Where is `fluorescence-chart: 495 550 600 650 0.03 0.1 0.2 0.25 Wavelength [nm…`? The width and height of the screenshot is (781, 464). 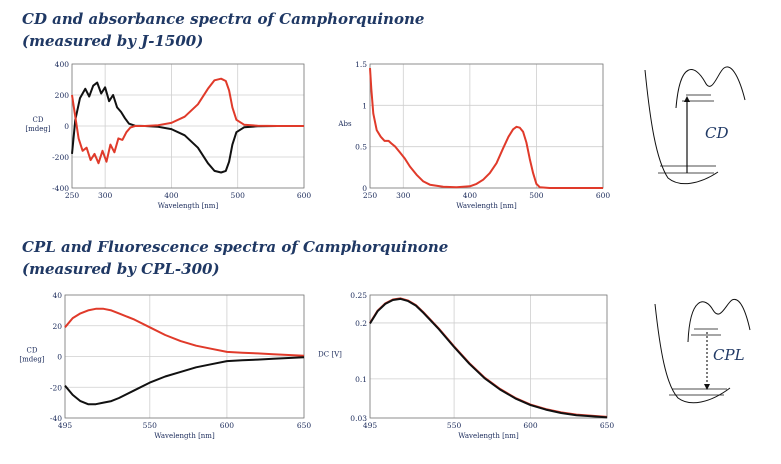 fluorescence-chart: 495 550 600 650 0.03 0.1 0.2 0.25 Wavelength [nm… is located at coordinates (466, 365).